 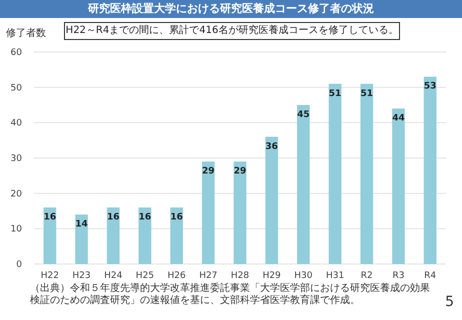 What do you see at coordinates (49, 276) in the screenshot?
I see `x-tick-label: H22` at bounding box center [49, 276].